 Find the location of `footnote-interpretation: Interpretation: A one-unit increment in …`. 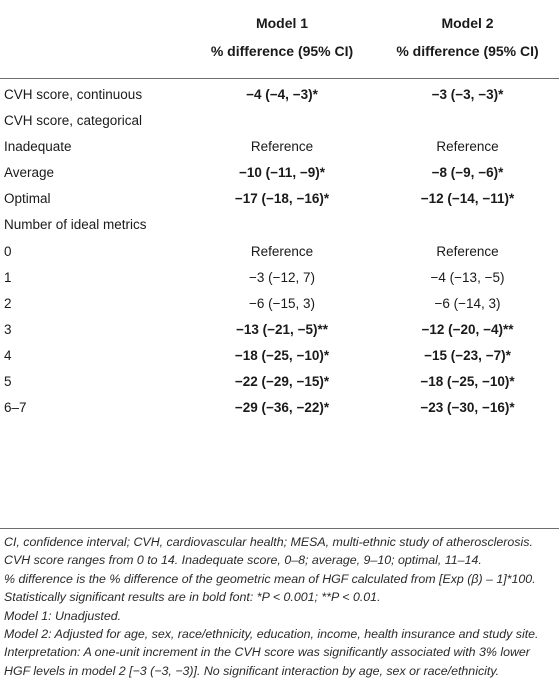

footnote-interpretation: Interpretation: A one-unit increment in … is located at coordinates (267, 661).